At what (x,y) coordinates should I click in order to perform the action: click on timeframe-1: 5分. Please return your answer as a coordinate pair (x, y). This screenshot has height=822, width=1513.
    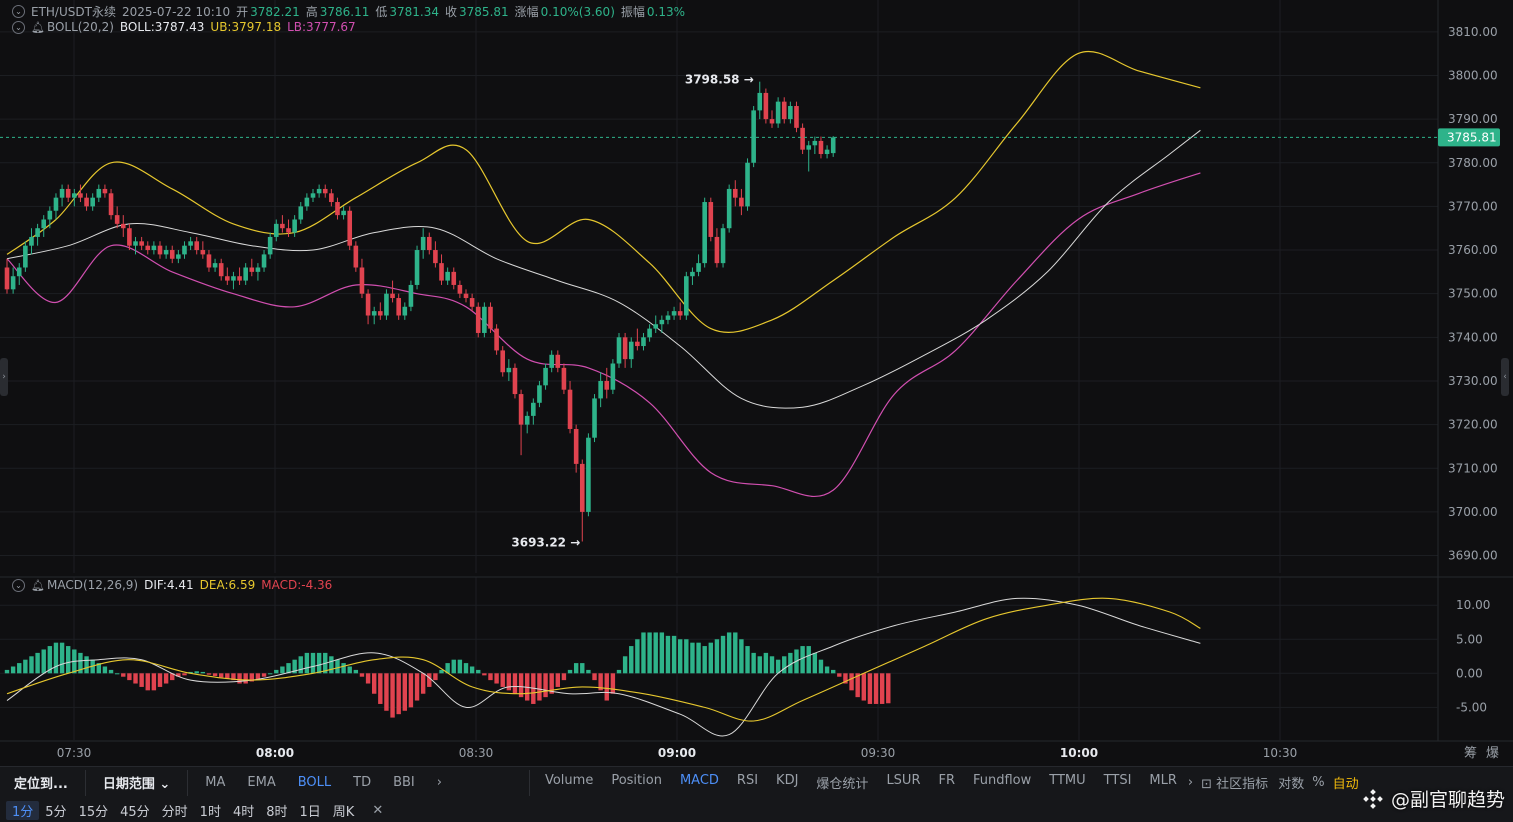
    Looking at the image, I should click on (56, 812).